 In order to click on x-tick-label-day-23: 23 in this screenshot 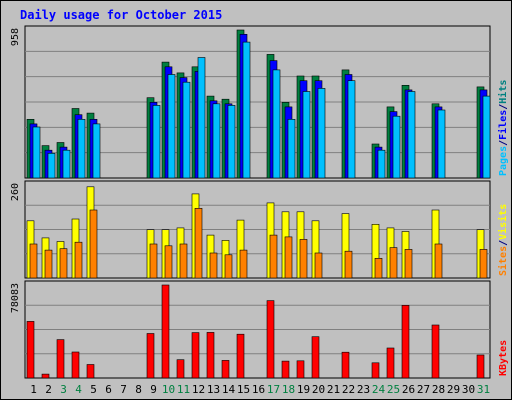, I will do `click(363, 389)`.